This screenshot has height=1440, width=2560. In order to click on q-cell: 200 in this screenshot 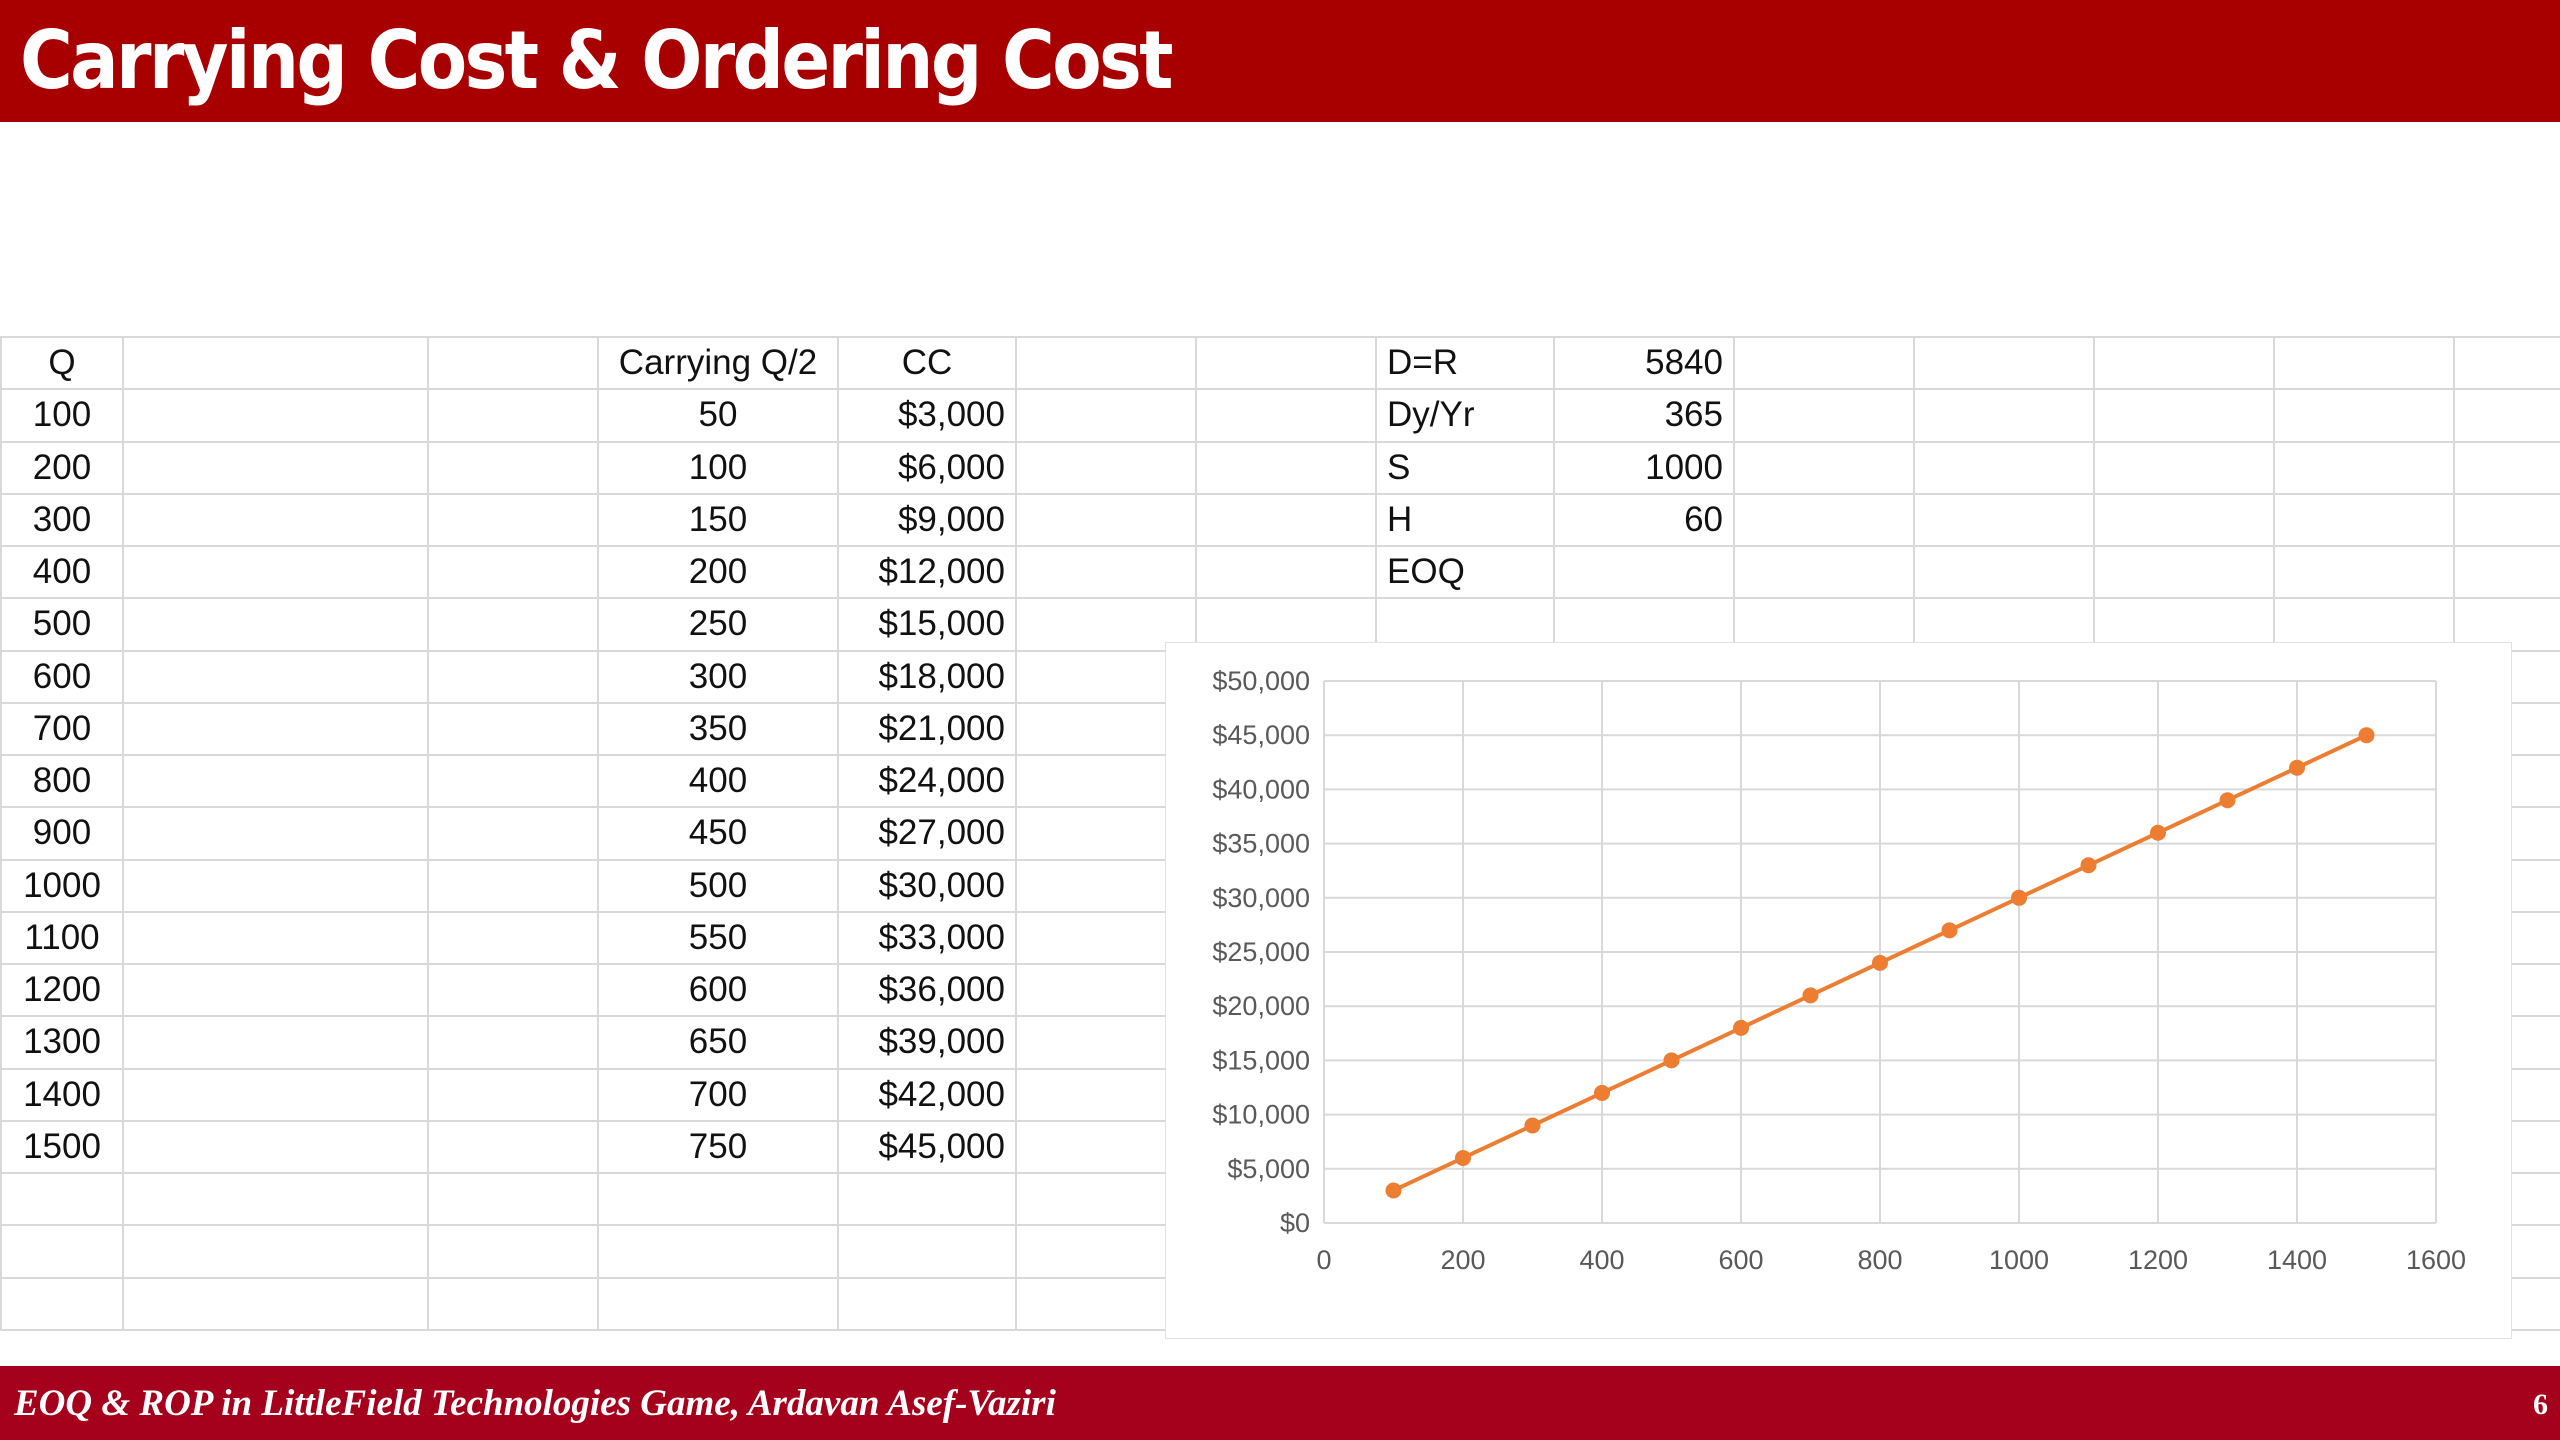, I will do `click(62, 467)`.